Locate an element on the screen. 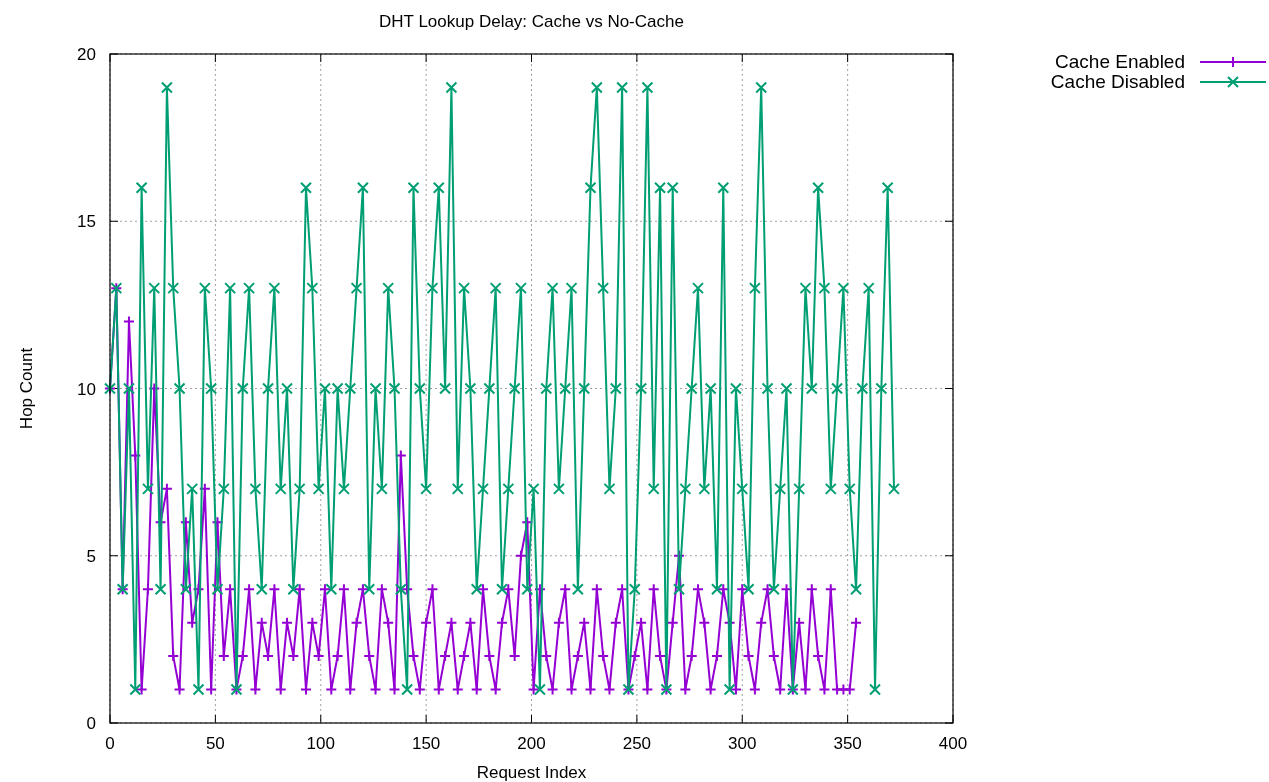 The width and height of the screenshot is (1269, 782). x-tick-label: 350 is located at coordinates (847, 743).